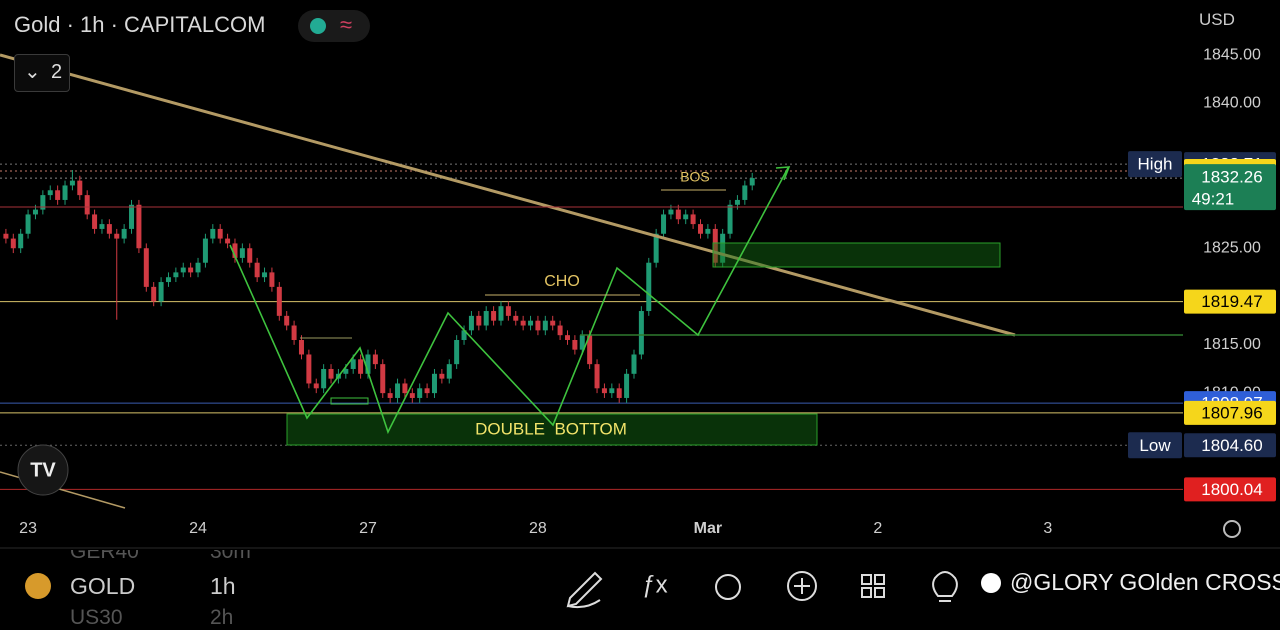 This screenshot has width=1280, height=630. Describe the element at coordinates (708, 528) in the screenshot. I see `x-tick-label: Mar` at that location.